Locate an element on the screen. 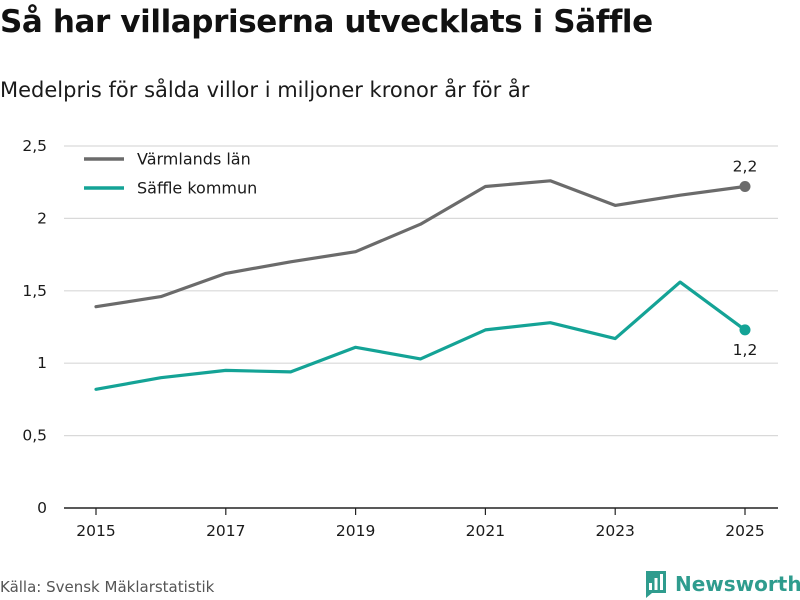 The image size is (800, 600). x-tick-label: 2023 is located at coordinates (614, 531).